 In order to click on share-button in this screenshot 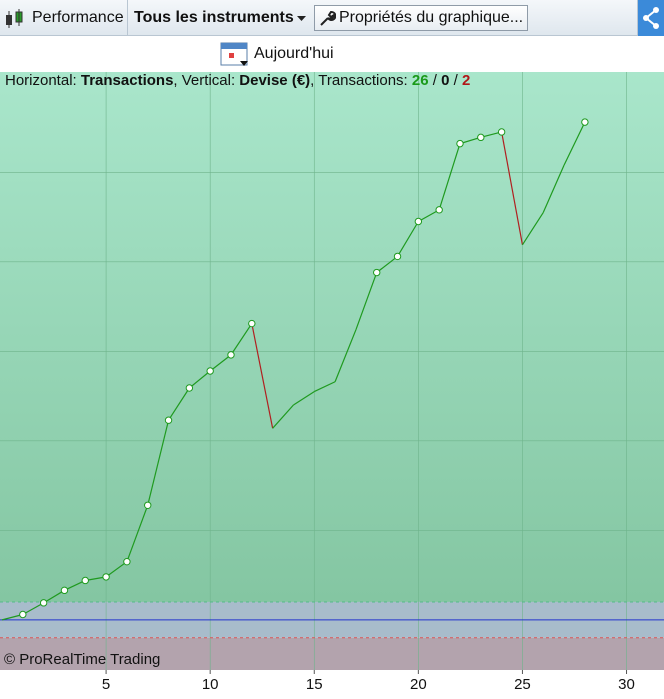, I will do `click(651, 18)`.